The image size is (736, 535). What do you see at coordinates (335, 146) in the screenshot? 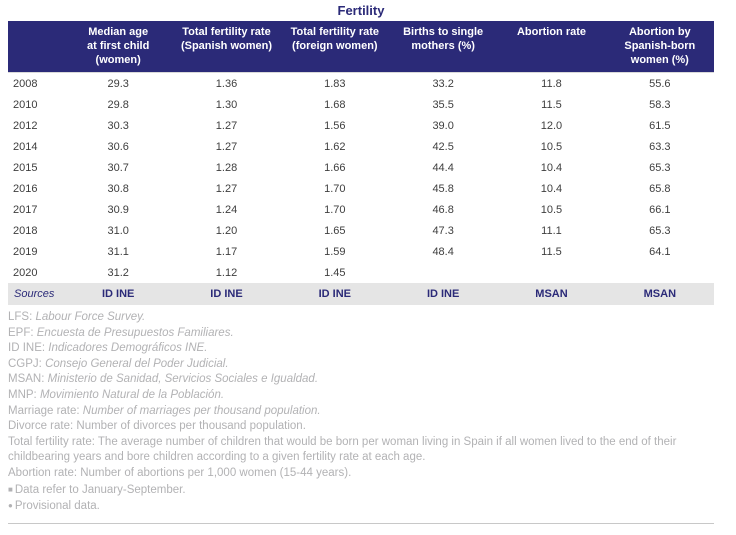
I see `value-cell: 1.62` at bounding box center [335, 146].